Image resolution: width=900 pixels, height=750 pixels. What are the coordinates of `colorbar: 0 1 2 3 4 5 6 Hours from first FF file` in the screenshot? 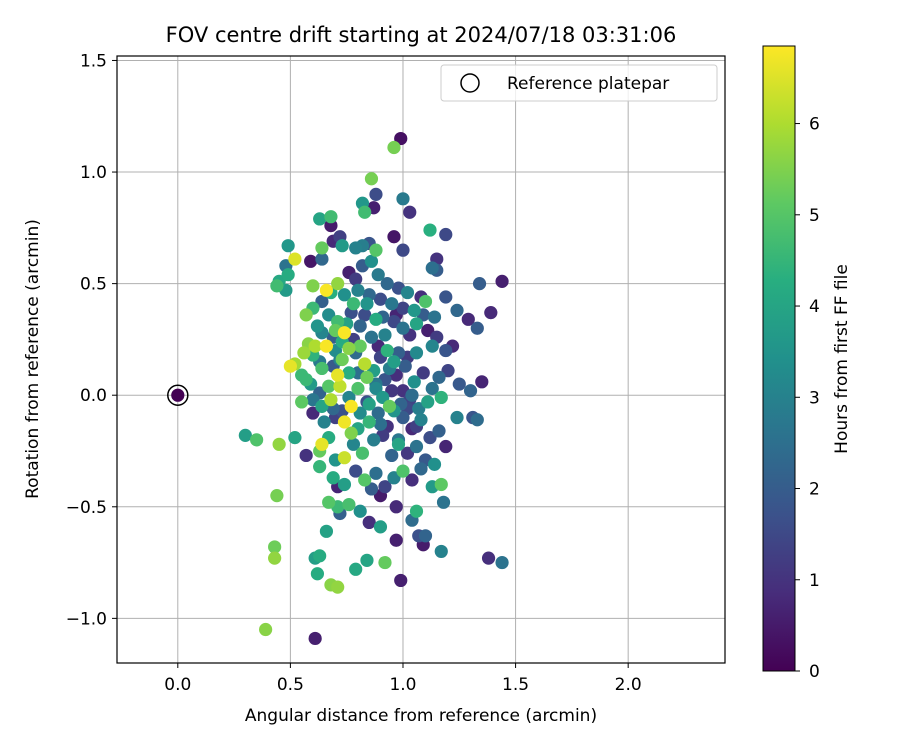 It's located at (807, 363).